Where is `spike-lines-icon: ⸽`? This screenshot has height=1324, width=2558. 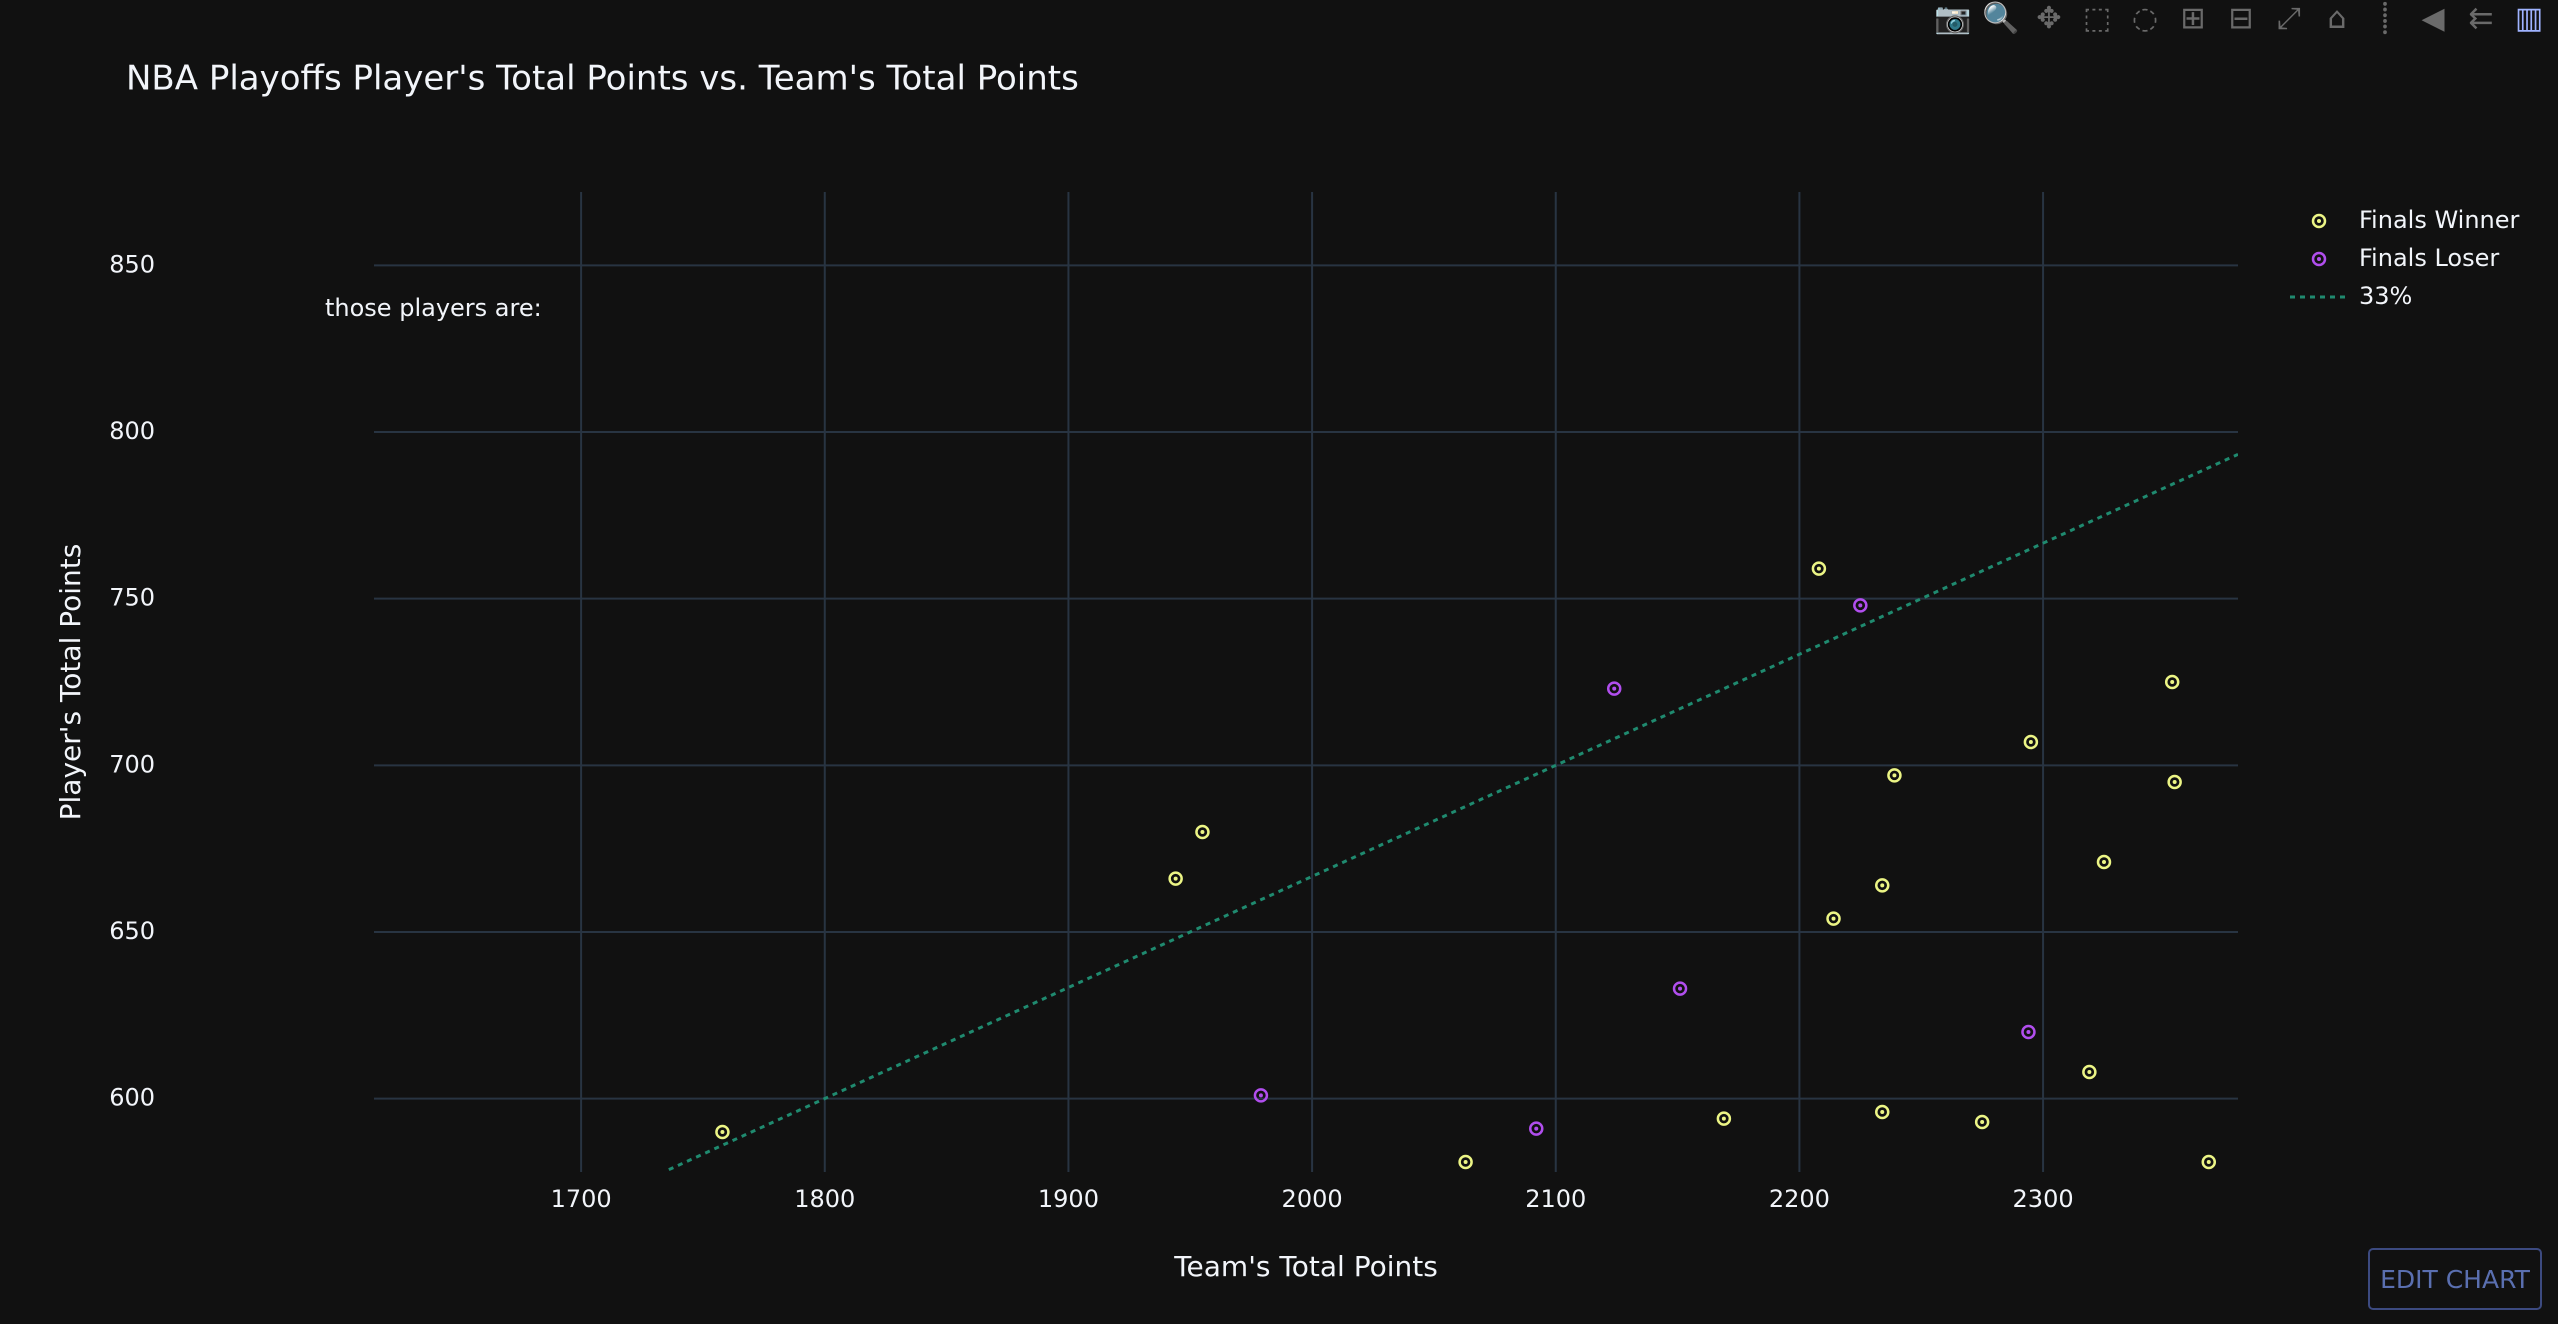 spike-lines-icon: ⸽ is located at coordinates (2385, 18).